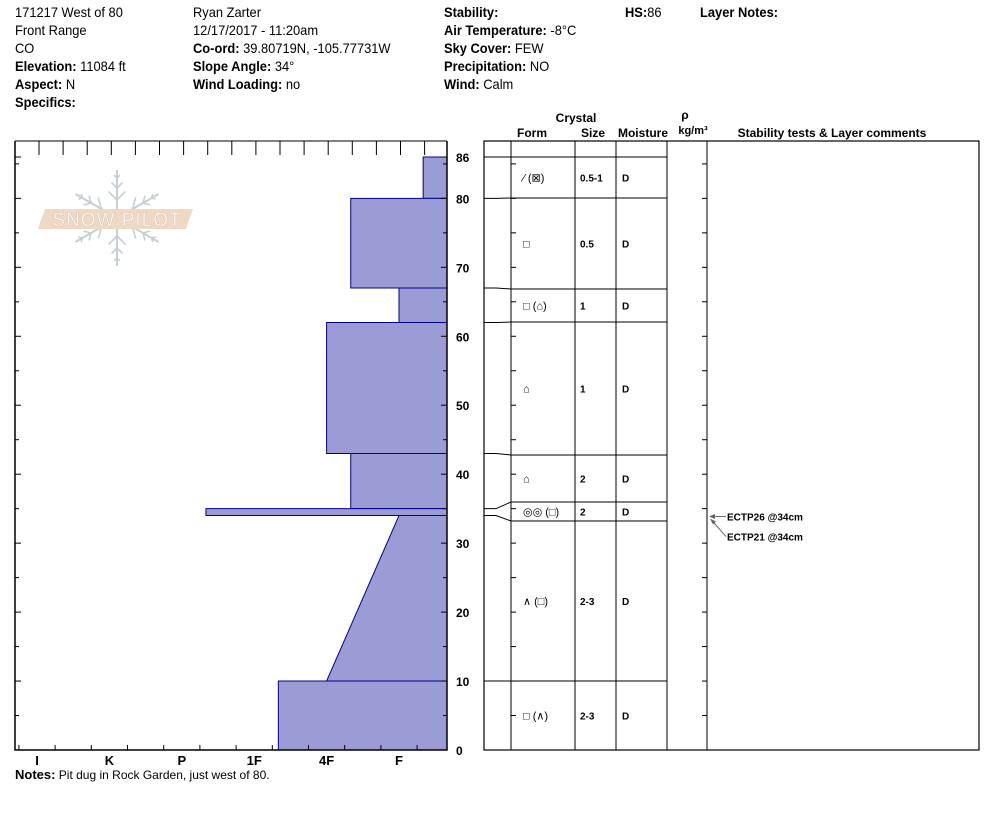  What do you see at coordinates (51, 30) in the screenshot?
I see `range: Front Range` at bounding box center [51, 30].